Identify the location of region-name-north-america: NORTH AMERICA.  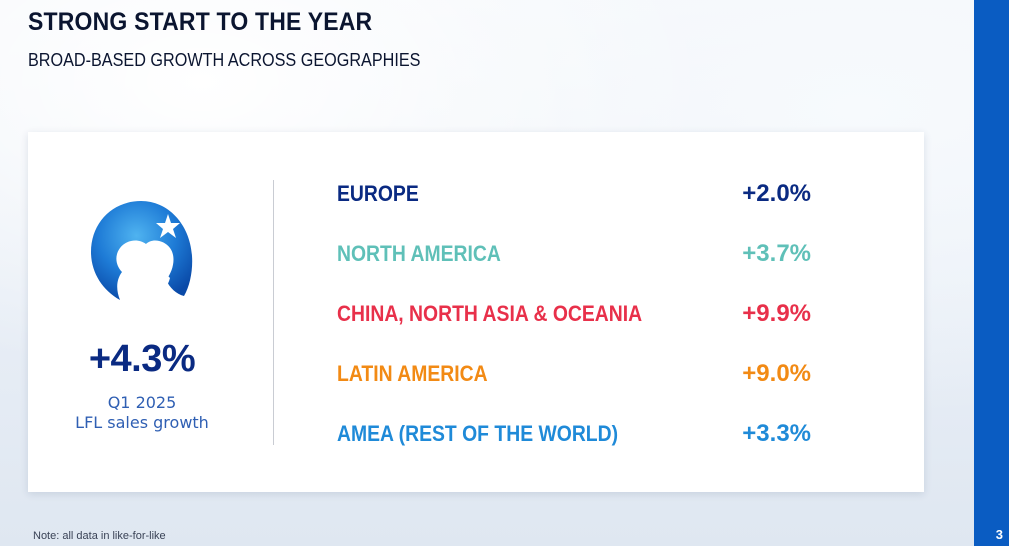
(419, 253).